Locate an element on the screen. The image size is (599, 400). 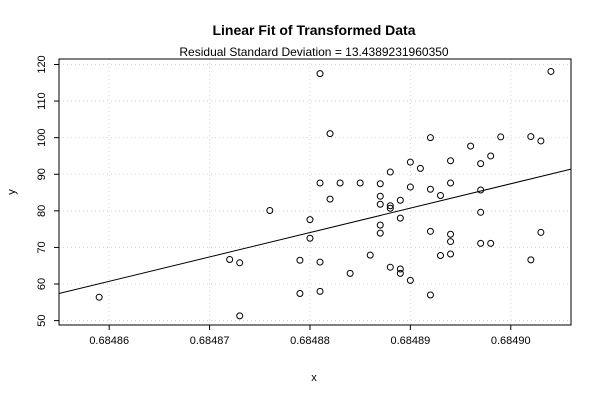
x-tick-label: 0.68489 is located at coordinates (410, 341).